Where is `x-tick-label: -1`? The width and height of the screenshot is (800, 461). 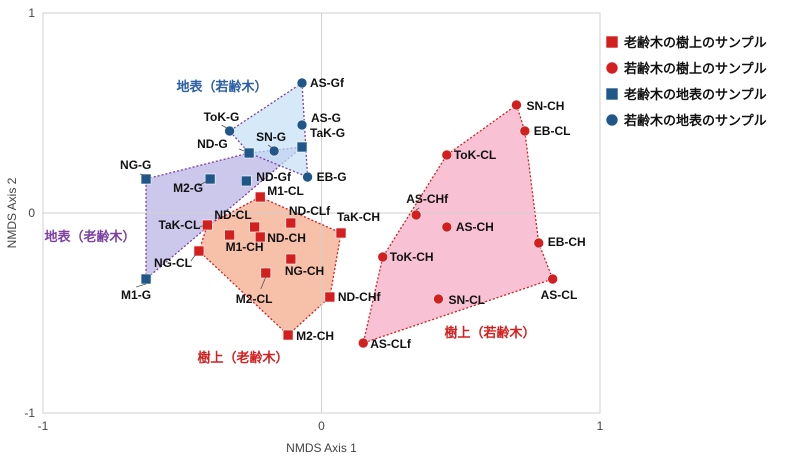 x-tick-label: -1 is located at coordinates (43, 426).